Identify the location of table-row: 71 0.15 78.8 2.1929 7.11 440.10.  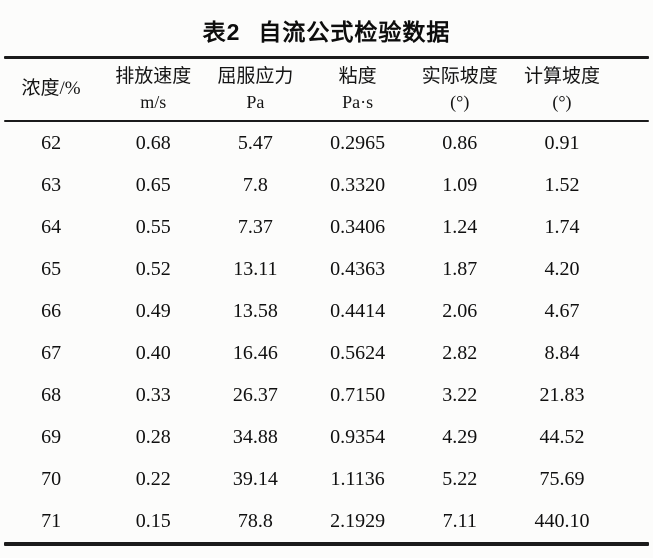
(326, 521).